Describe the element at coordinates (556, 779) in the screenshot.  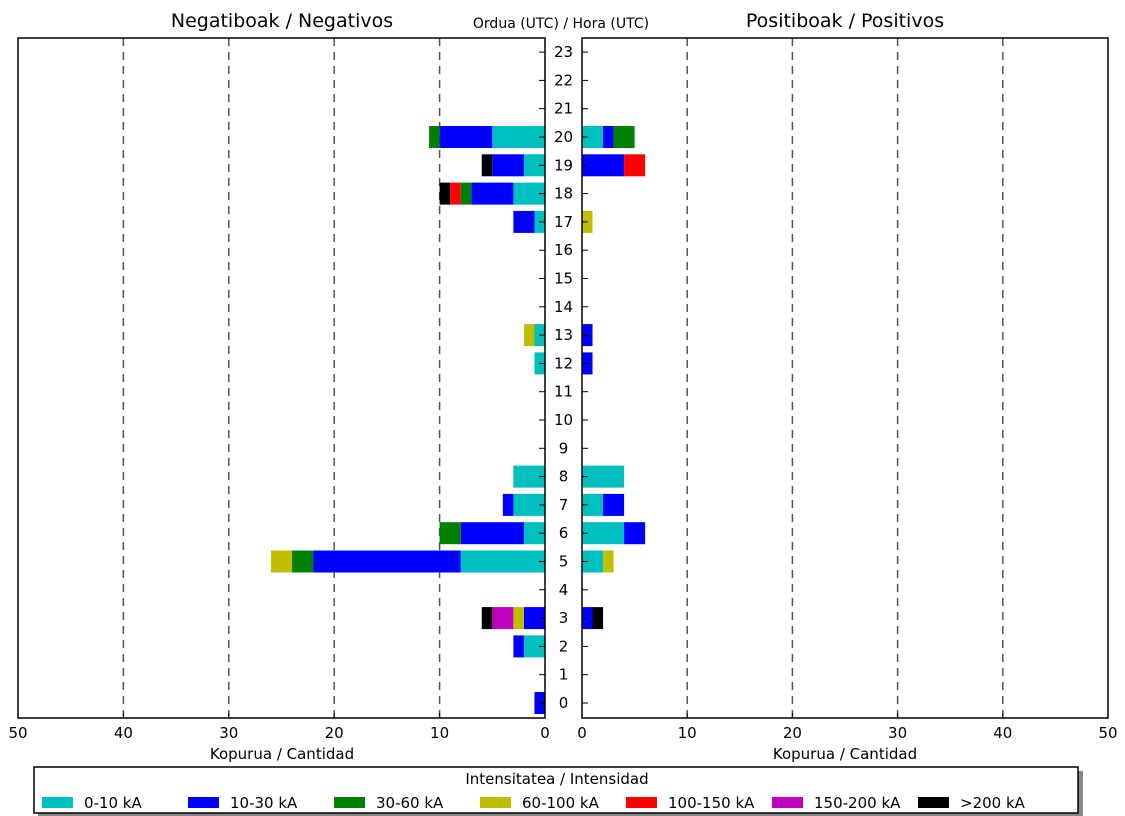
I see `legend-title: Intensitatea / Intensidad` at that location.